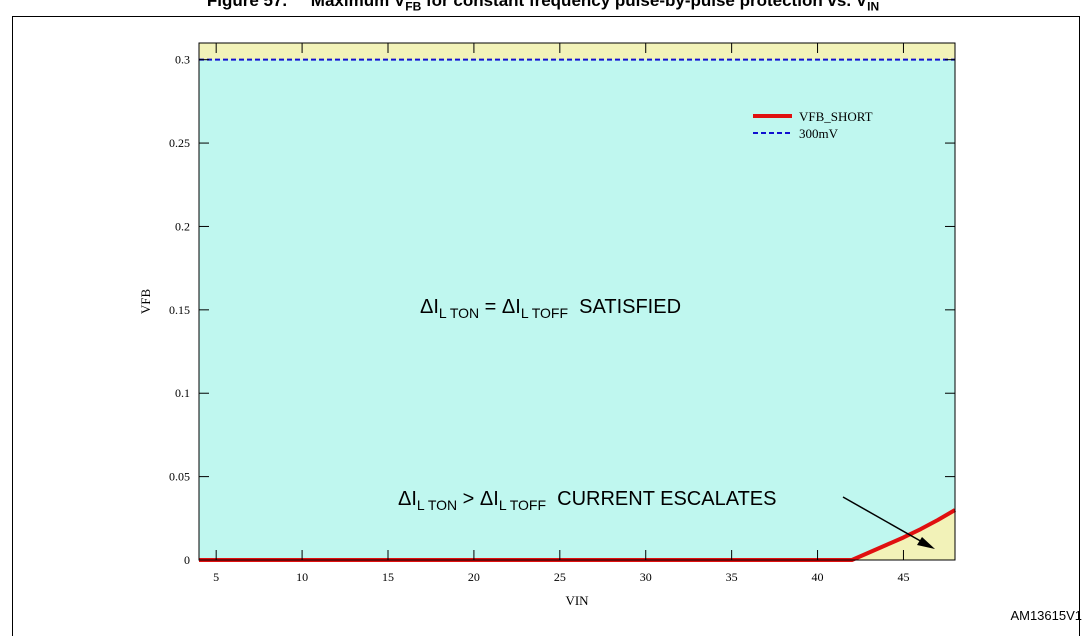 Image resolution: width=1086 pixels, height=636 pixels. What do you see at coordinates (560, 577) in the screenshot?
I see `x-tick-label: 25` at bounding box center [560, 577].